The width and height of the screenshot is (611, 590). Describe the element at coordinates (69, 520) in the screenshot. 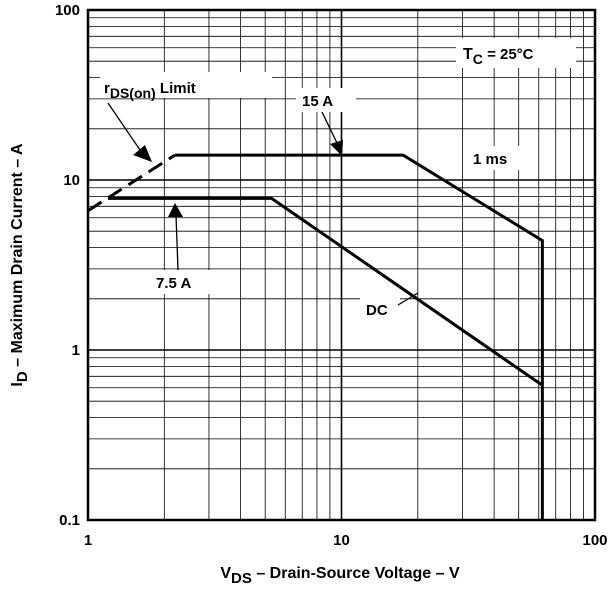

I see `y-tick-label: 0.1` at that location.